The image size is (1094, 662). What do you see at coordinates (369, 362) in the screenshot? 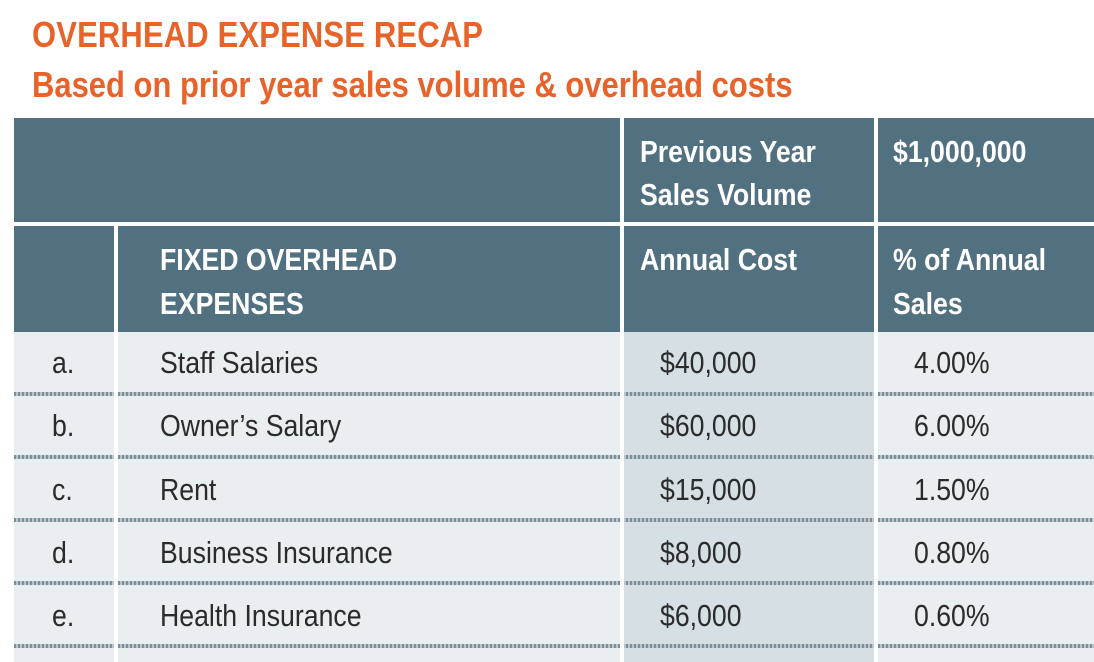
I see `table-row-expense: Staff Salaries` at bounding box center [369, 362].